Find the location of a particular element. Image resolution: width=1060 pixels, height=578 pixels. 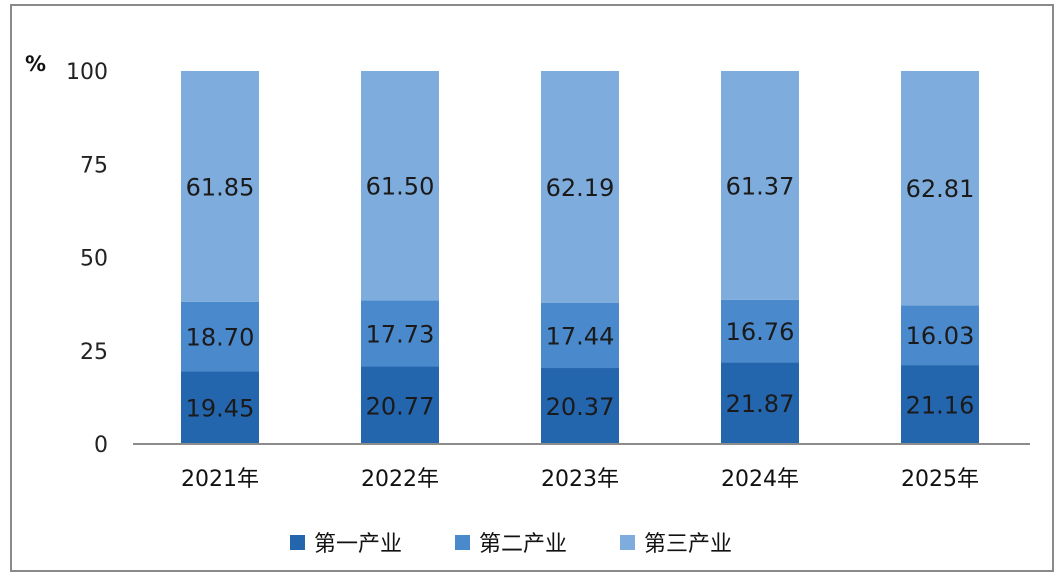

y-tick-label: 0 is located at coordinates (101, 445).